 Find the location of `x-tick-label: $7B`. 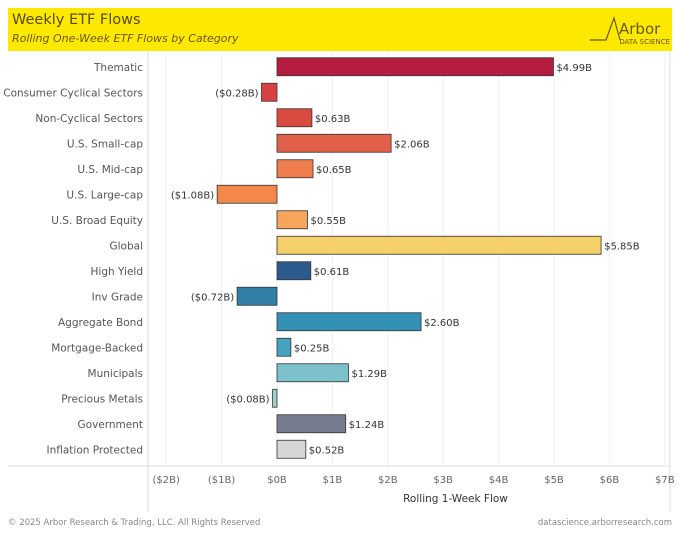

x-tick-label: $7B is located at coordinates (665, 480).